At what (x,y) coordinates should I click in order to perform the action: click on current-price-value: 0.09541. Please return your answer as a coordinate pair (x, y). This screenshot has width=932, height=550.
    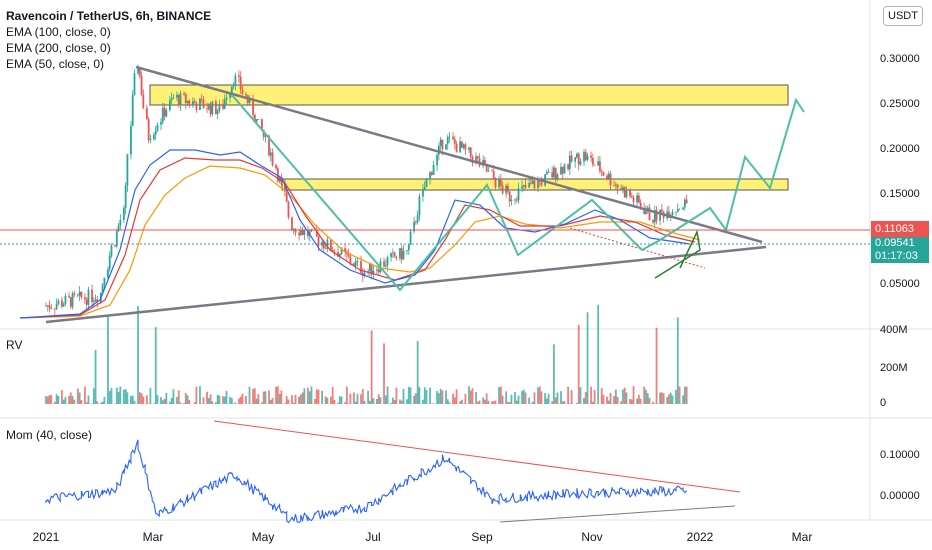
    Looking at the image, I should click on (895, 243).